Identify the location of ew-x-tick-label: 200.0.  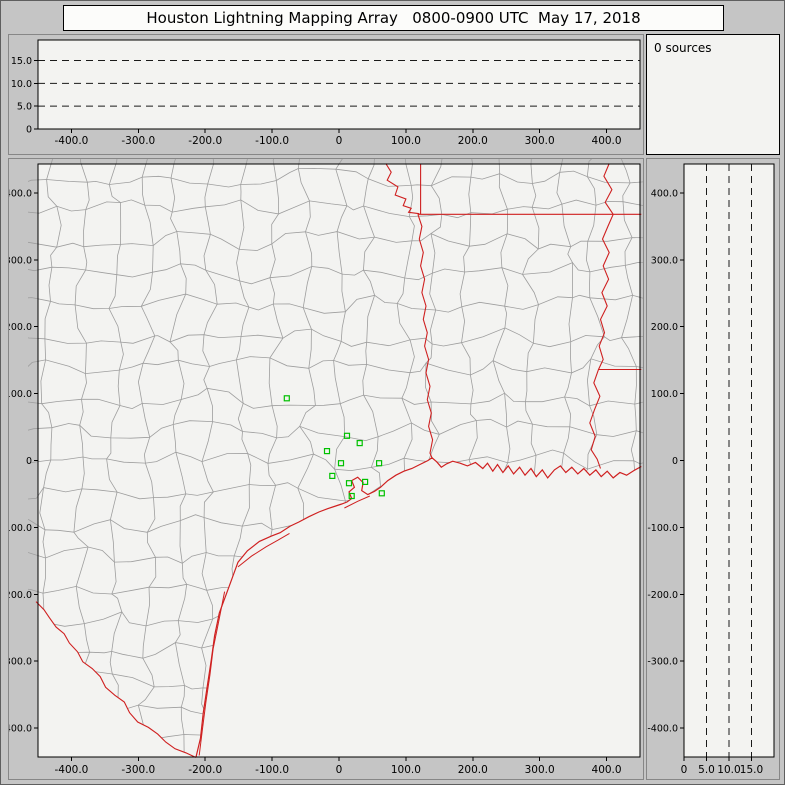
(473, 141).